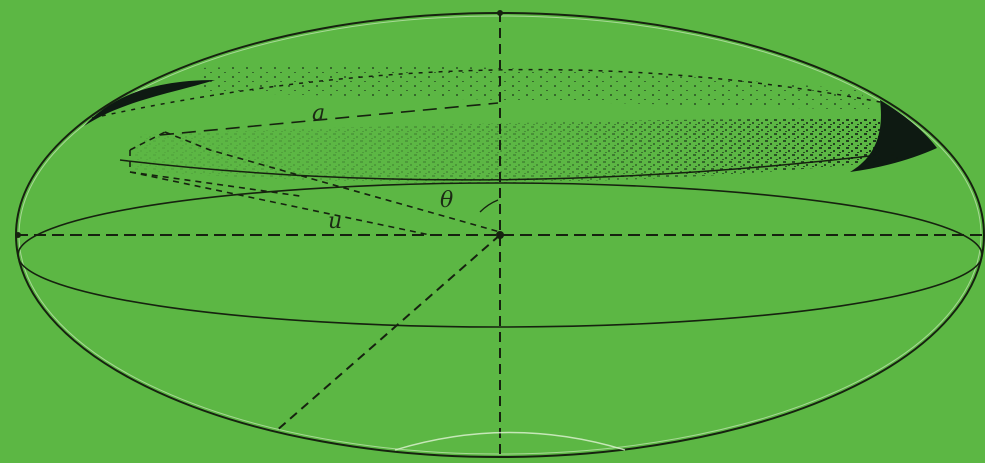 Image resolution: width=985 pixels, height=463 pixels. What do you see at coordinates (500, 13) in the screenshot?
I see `top-pole-point` at bounding box center [500, 13].